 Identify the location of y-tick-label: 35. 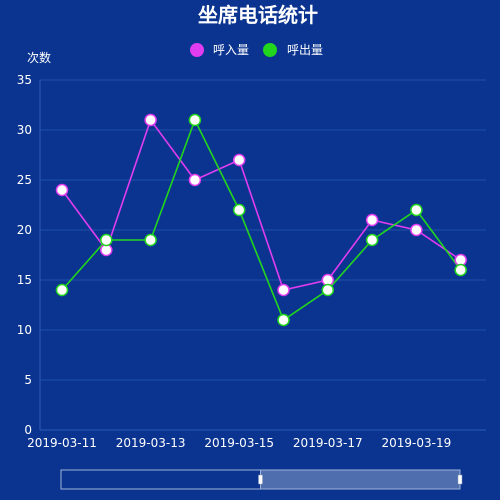
(24, 80).